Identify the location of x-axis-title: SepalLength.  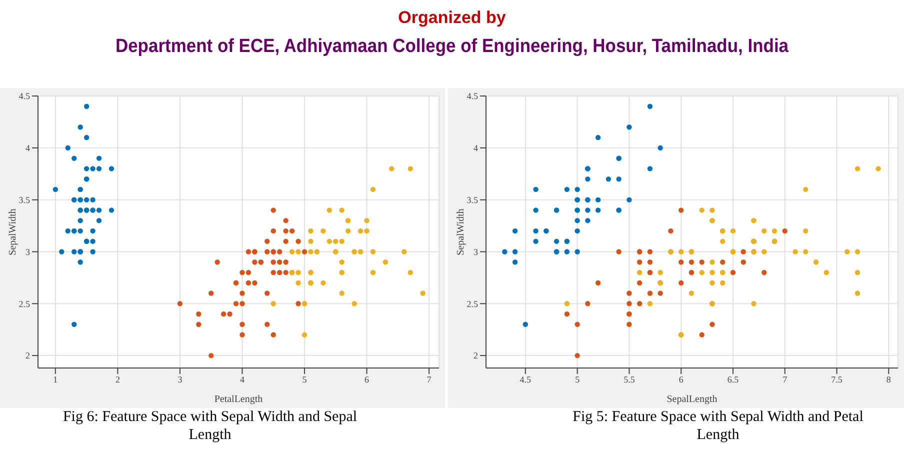
(692, 399).